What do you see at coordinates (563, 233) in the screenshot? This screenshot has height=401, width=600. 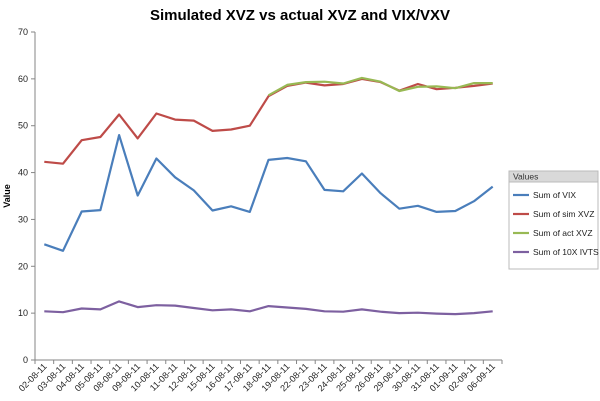 I see `legend-label: Sum of act XVZ` at bounding box center [563, 233].